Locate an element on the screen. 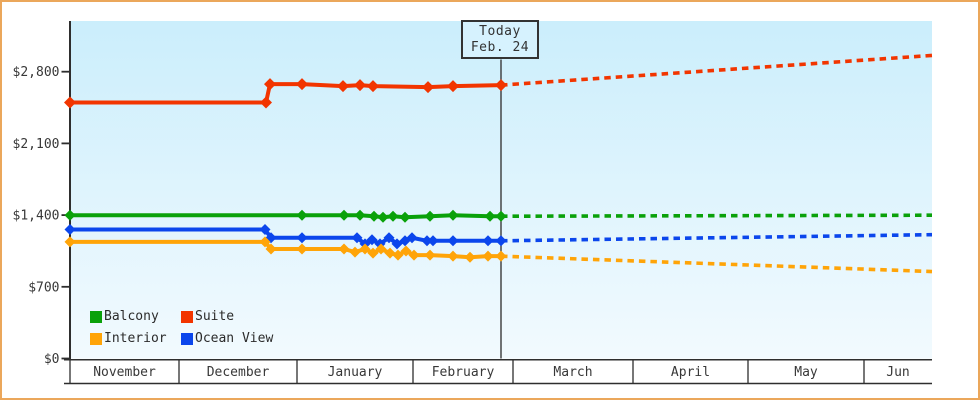 The height and width of the screenshot is (400, 980). legend-label-suite: Suite is located at coordinates (215, 316).